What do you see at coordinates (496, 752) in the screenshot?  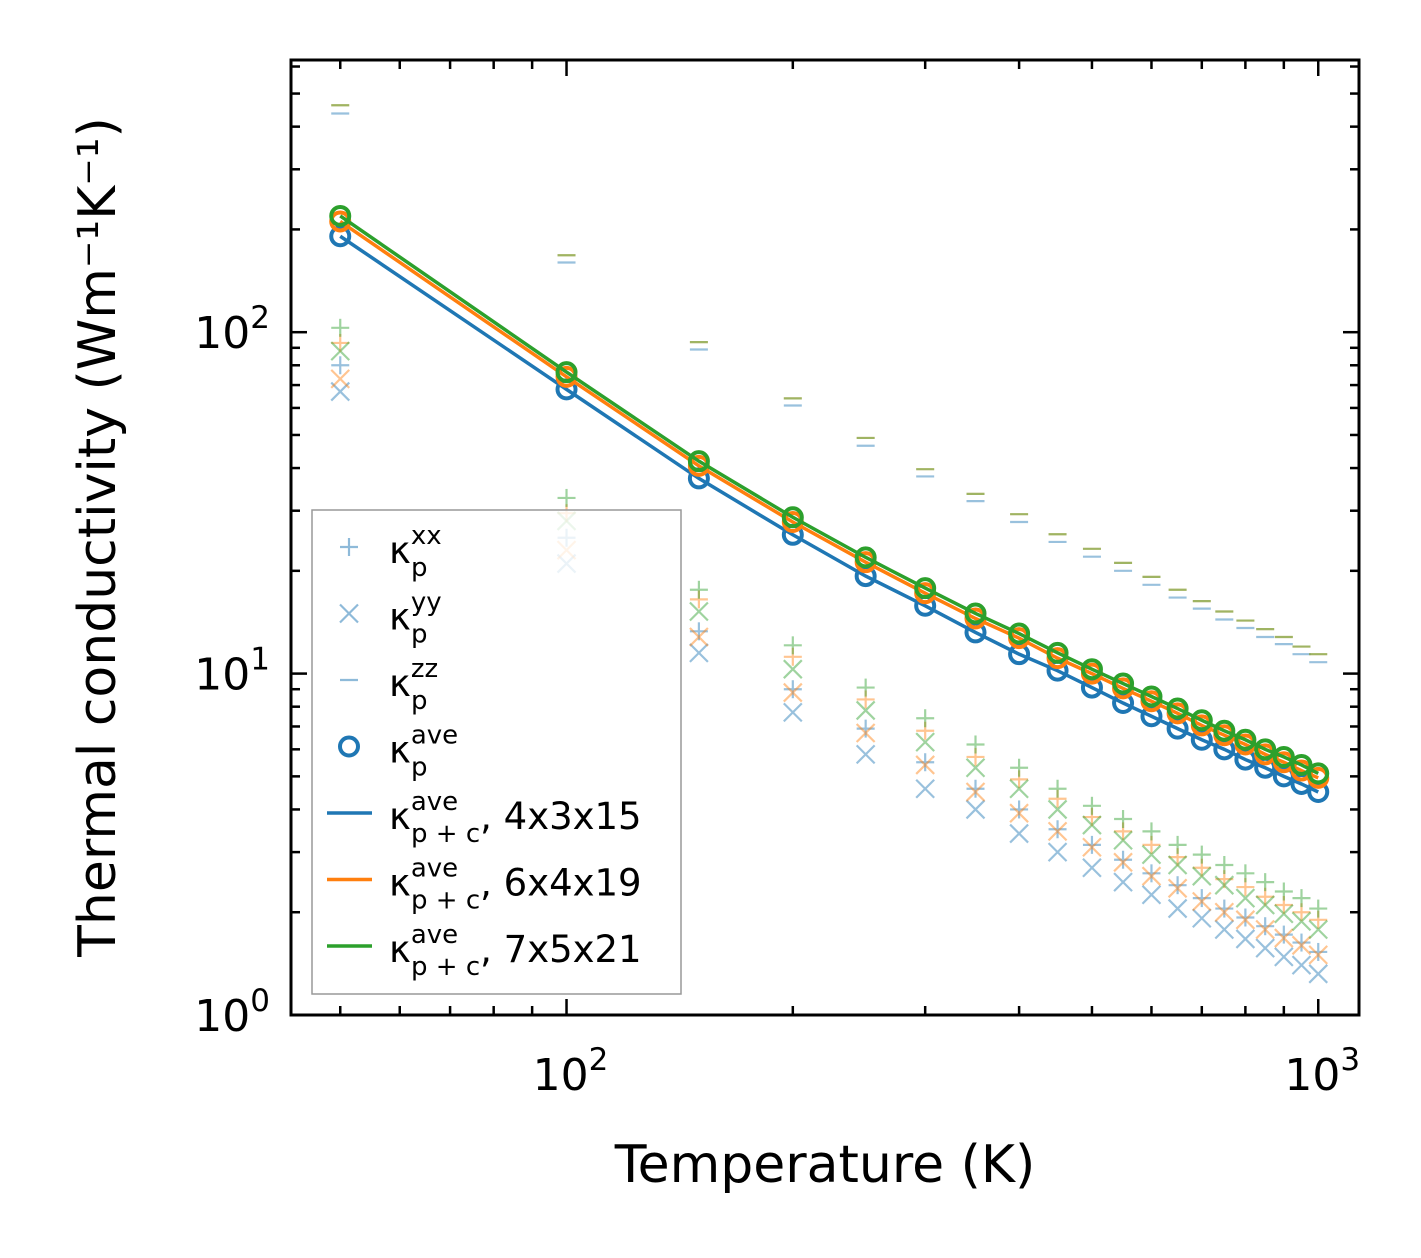 I see `legend-box` at bounding box center [496, 752].